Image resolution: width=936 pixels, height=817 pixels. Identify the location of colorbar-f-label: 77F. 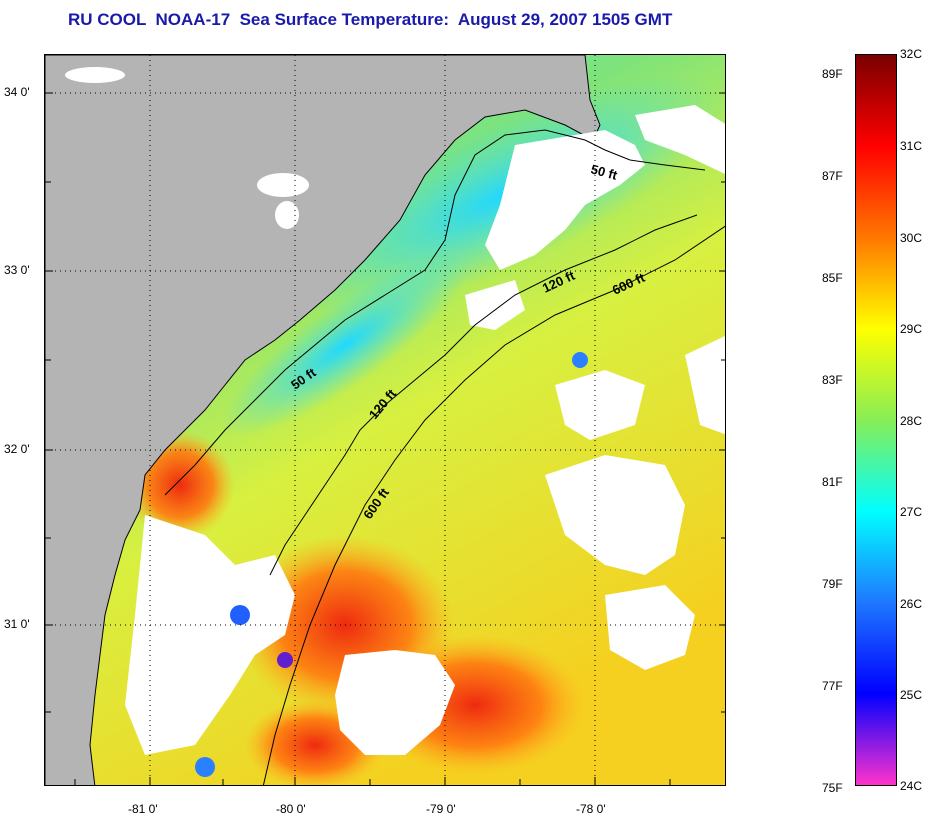
(832, 686).